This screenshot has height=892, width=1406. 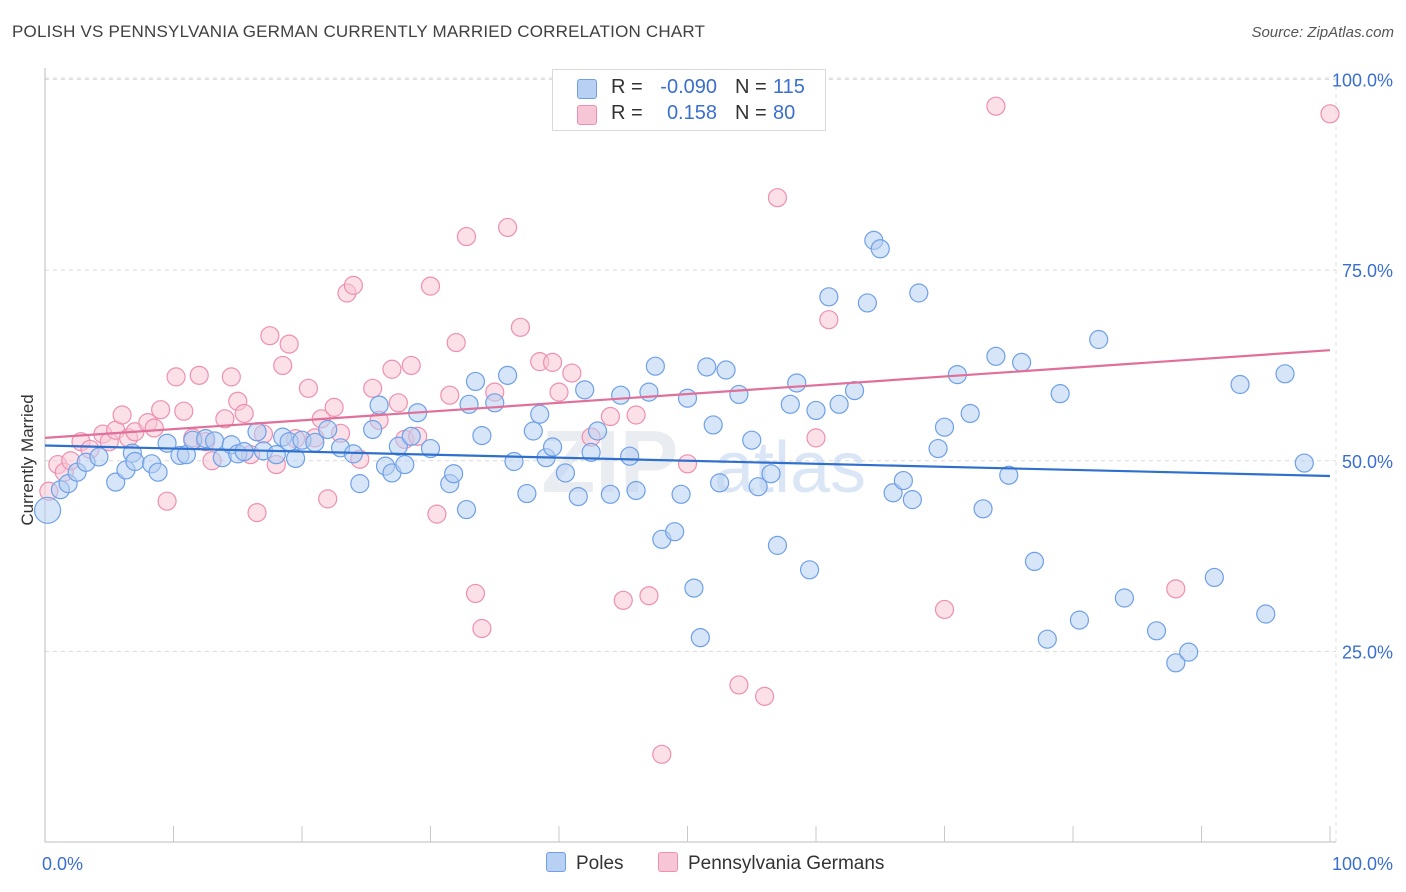 I want to click on poles-swatch, so click(x=556, y=862).